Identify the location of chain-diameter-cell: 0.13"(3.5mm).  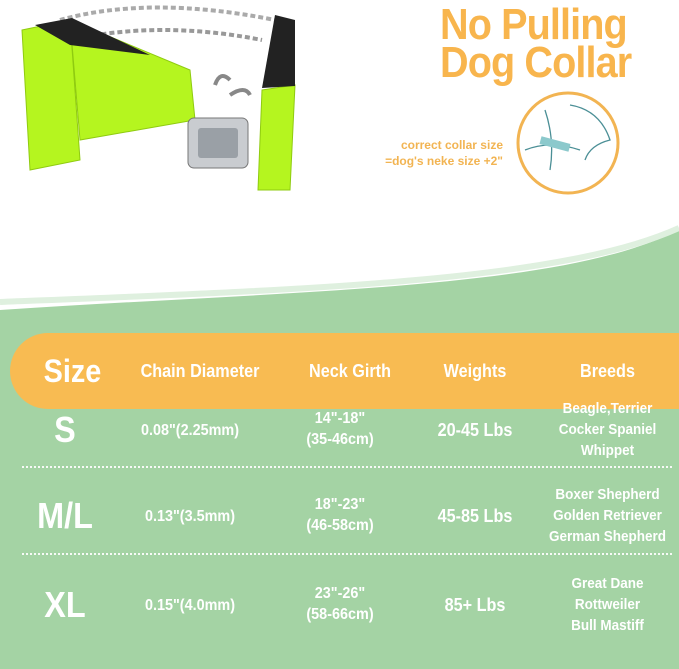
(190, 516).